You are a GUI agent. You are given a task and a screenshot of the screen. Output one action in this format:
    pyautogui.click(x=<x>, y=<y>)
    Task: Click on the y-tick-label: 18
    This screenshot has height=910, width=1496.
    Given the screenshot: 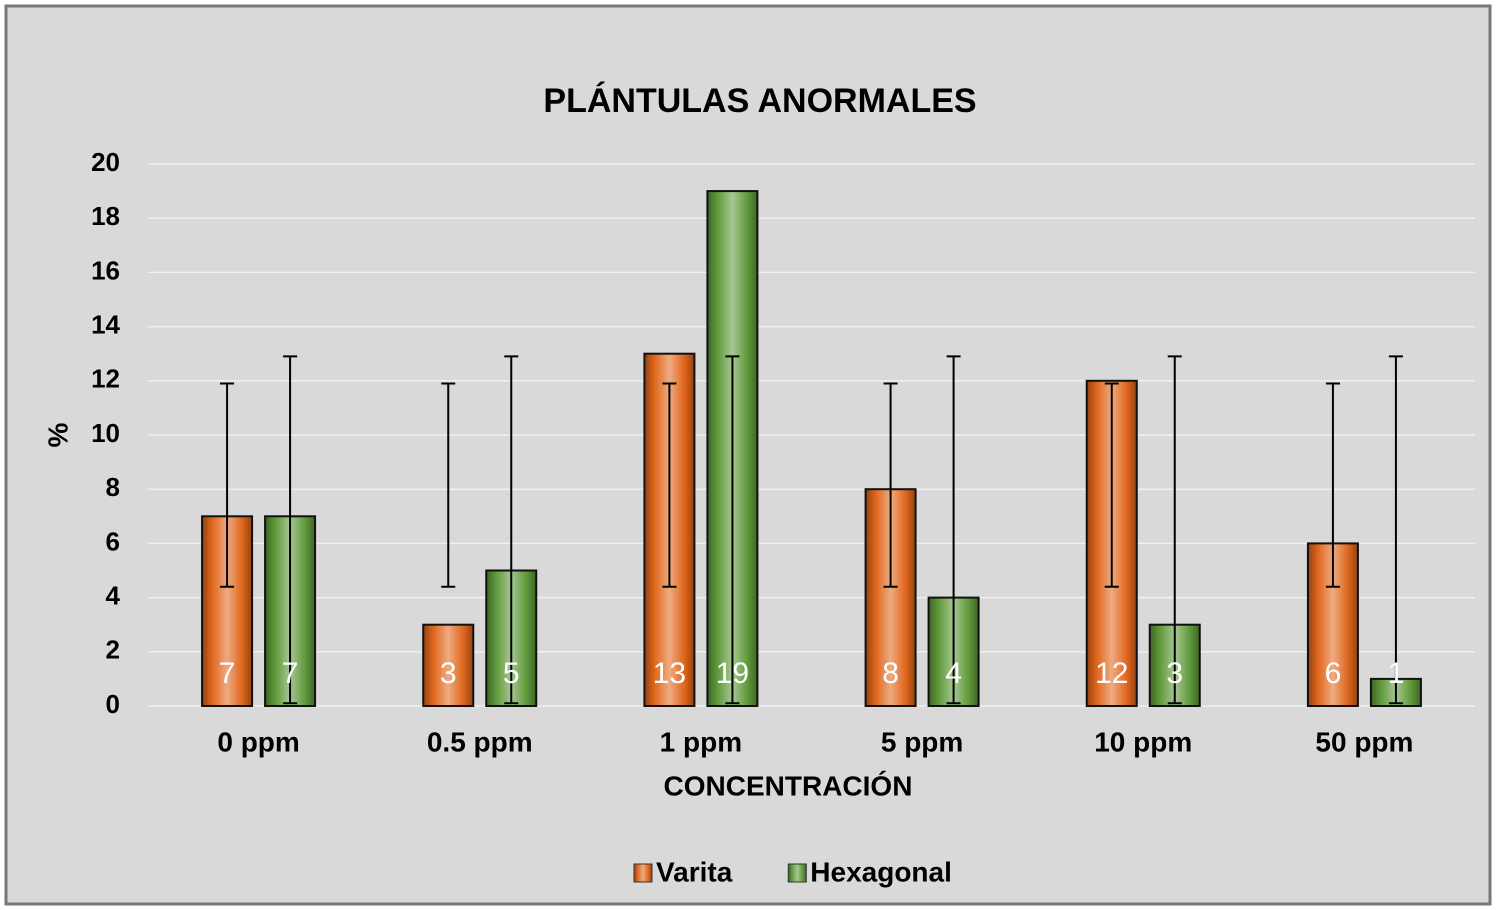 What is the action you would take?
    pyautogui.click(x=105, y=216)
    